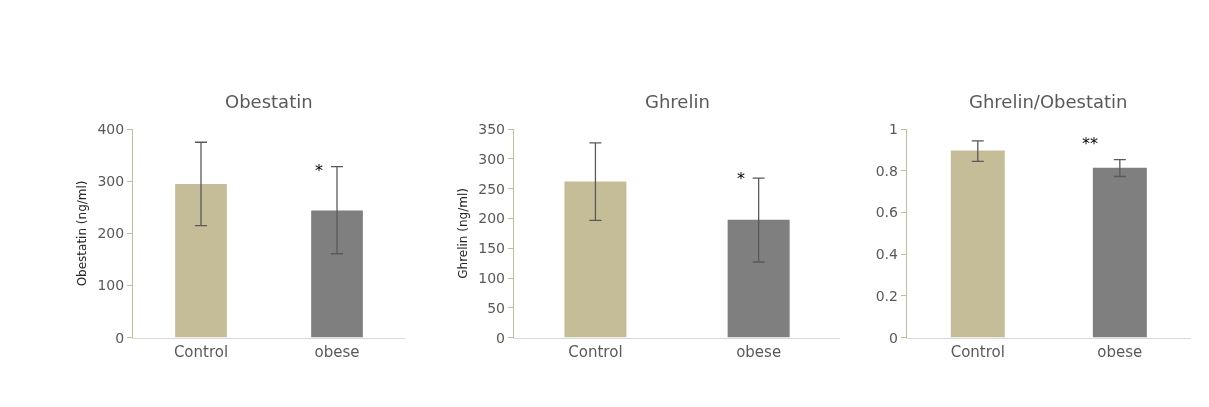 Image resolution: width=1209 pixels, height=407 pixels. I want to click on y-tick-label: 350, so click(492, 129).